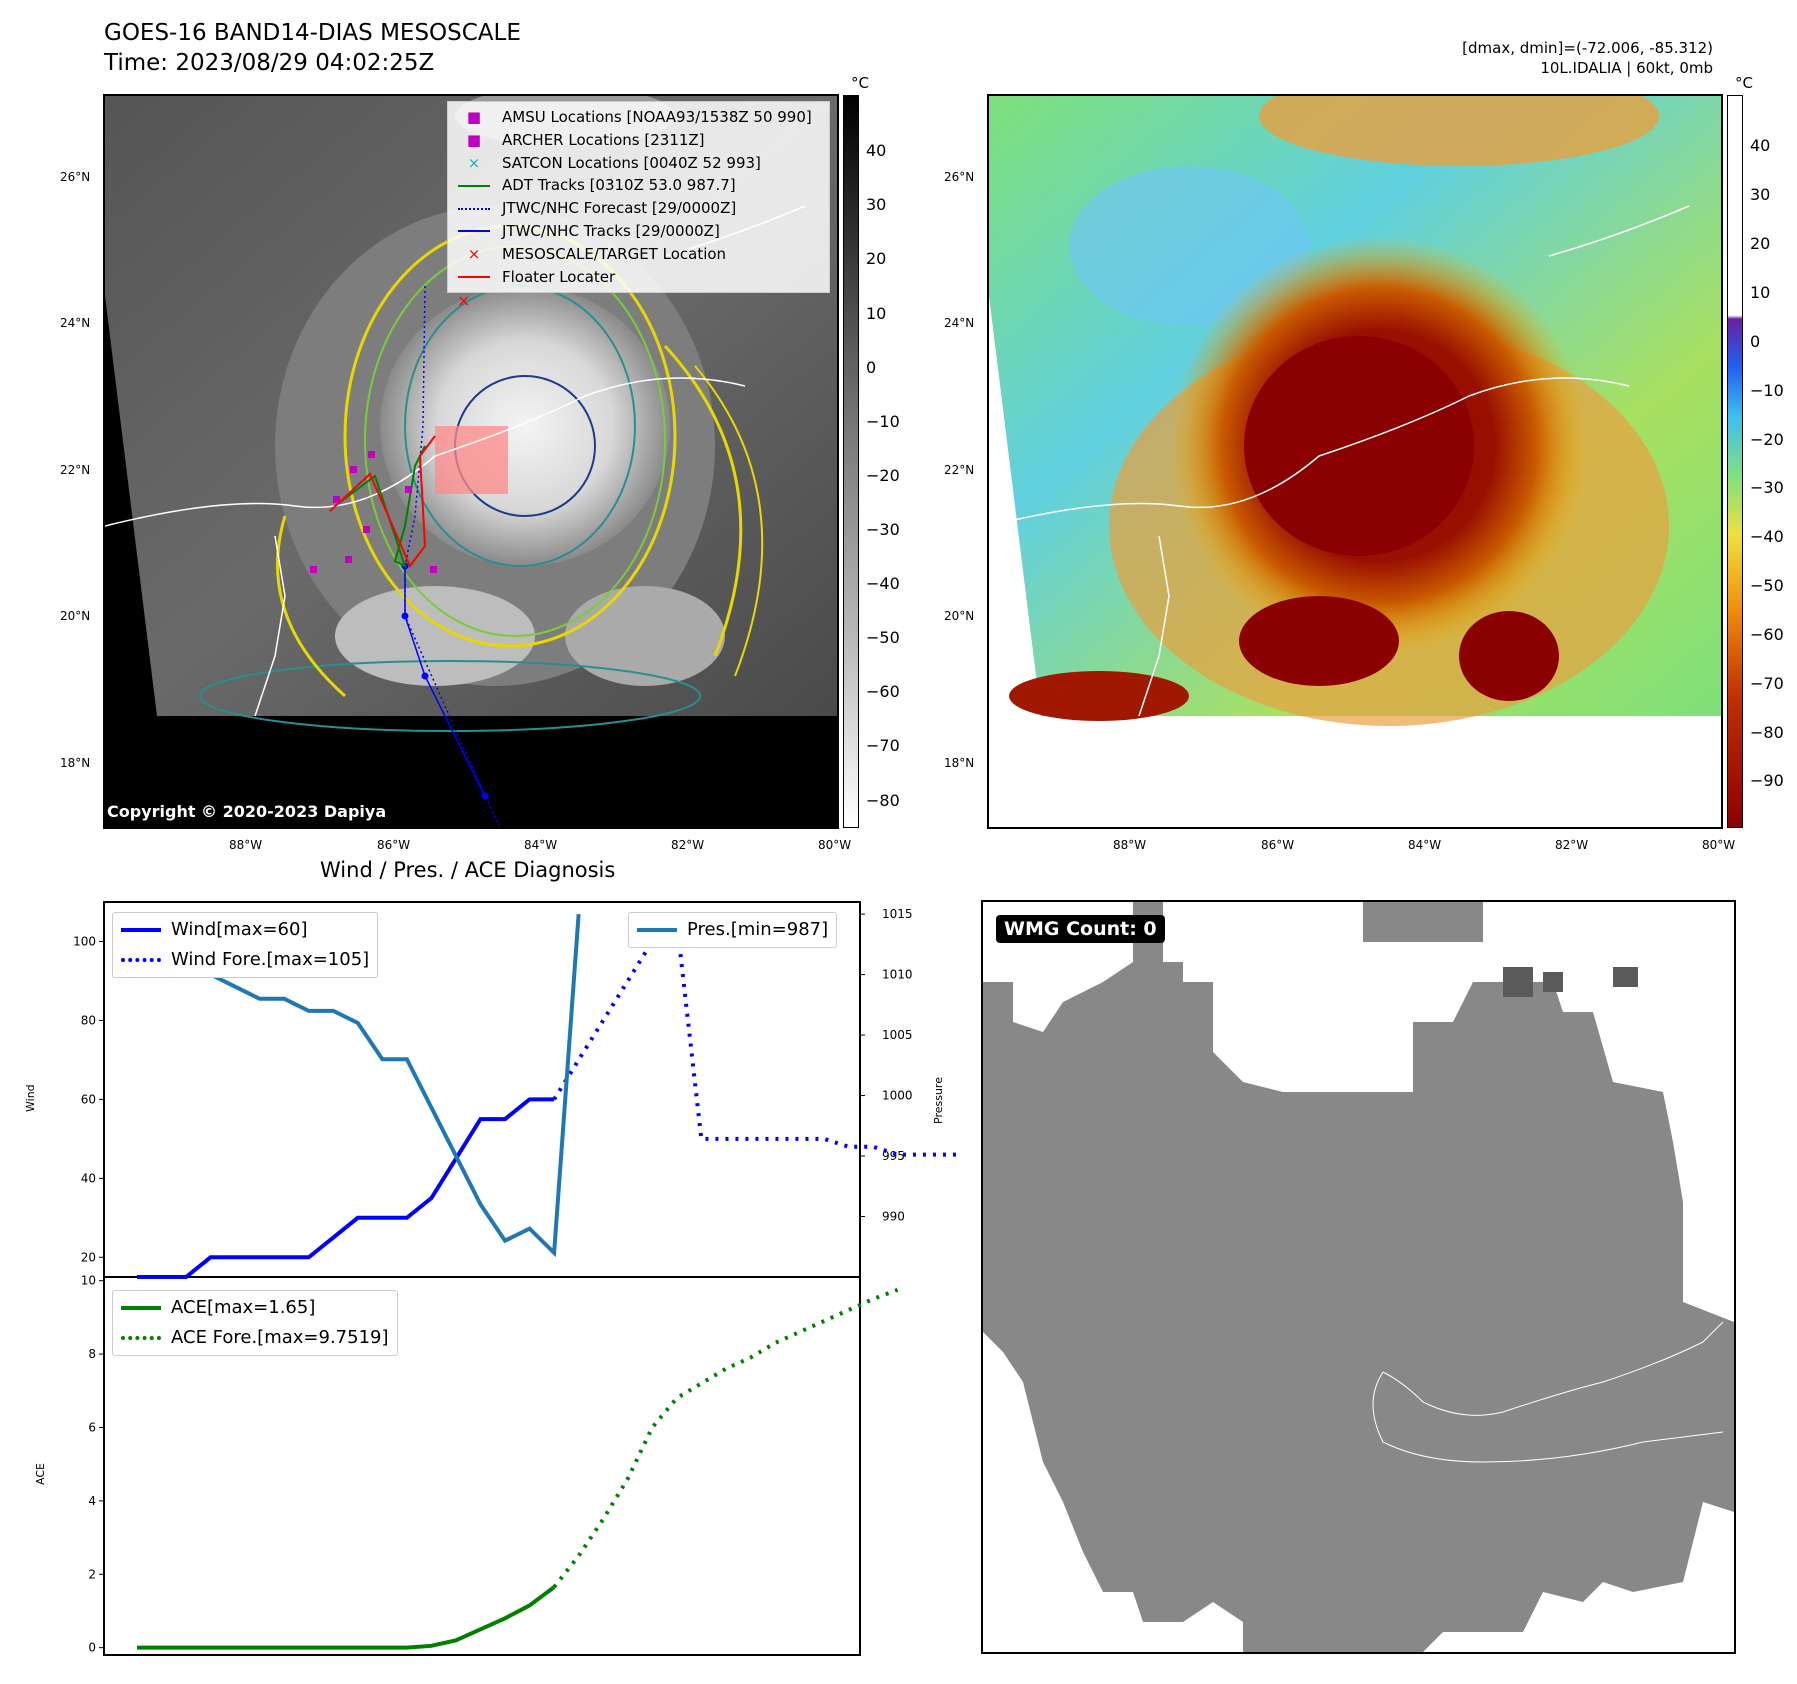 The width and height of the screenshot is (1797, 1684). I want to click on gray-cb-tick: 40, so click(876, 150).